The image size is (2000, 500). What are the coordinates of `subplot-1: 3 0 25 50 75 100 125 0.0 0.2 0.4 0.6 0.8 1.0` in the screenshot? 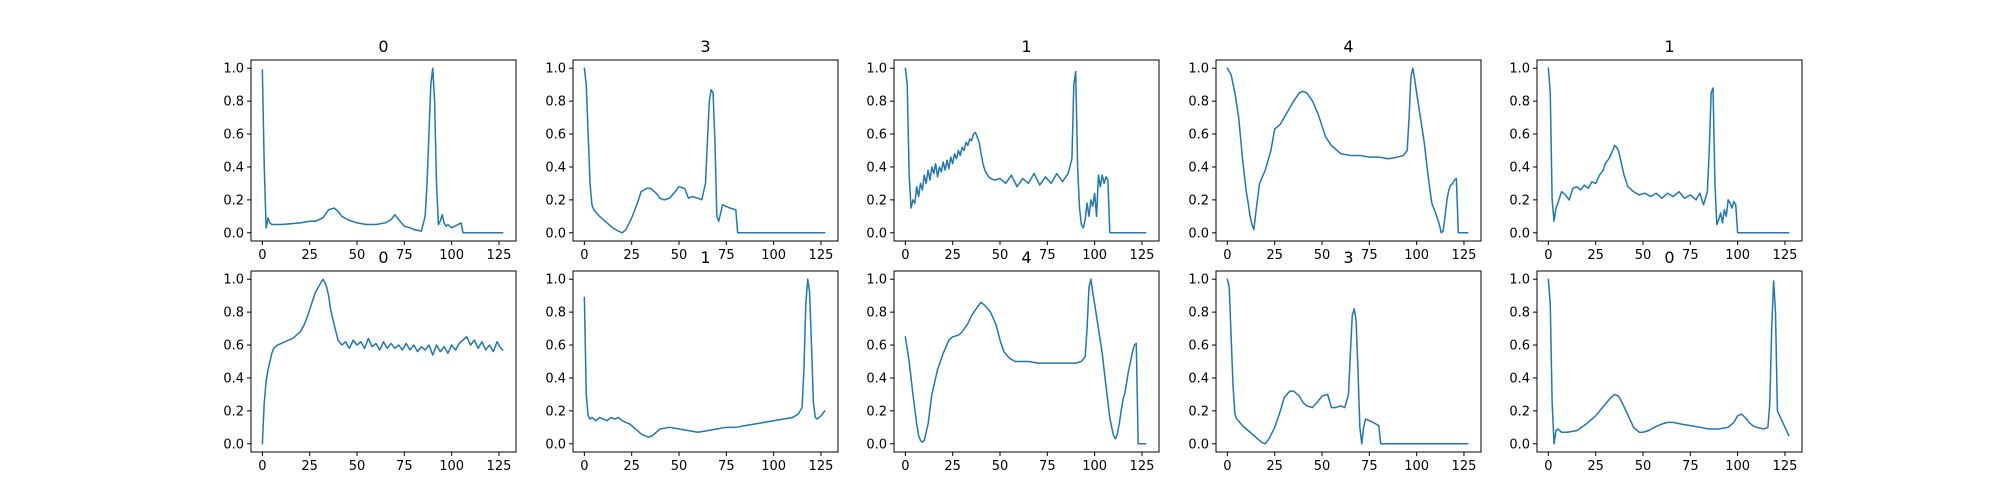 It's located at (692, 150).